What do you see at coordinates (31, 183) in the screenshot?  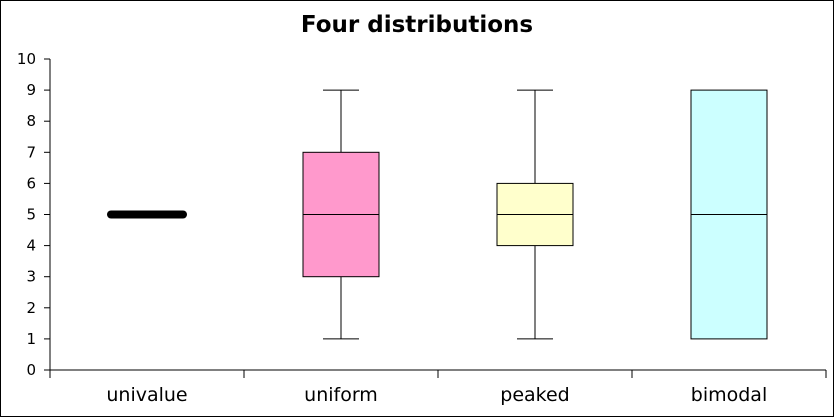 I see `y-tick-label: 6` at bounding box center [31, 183].